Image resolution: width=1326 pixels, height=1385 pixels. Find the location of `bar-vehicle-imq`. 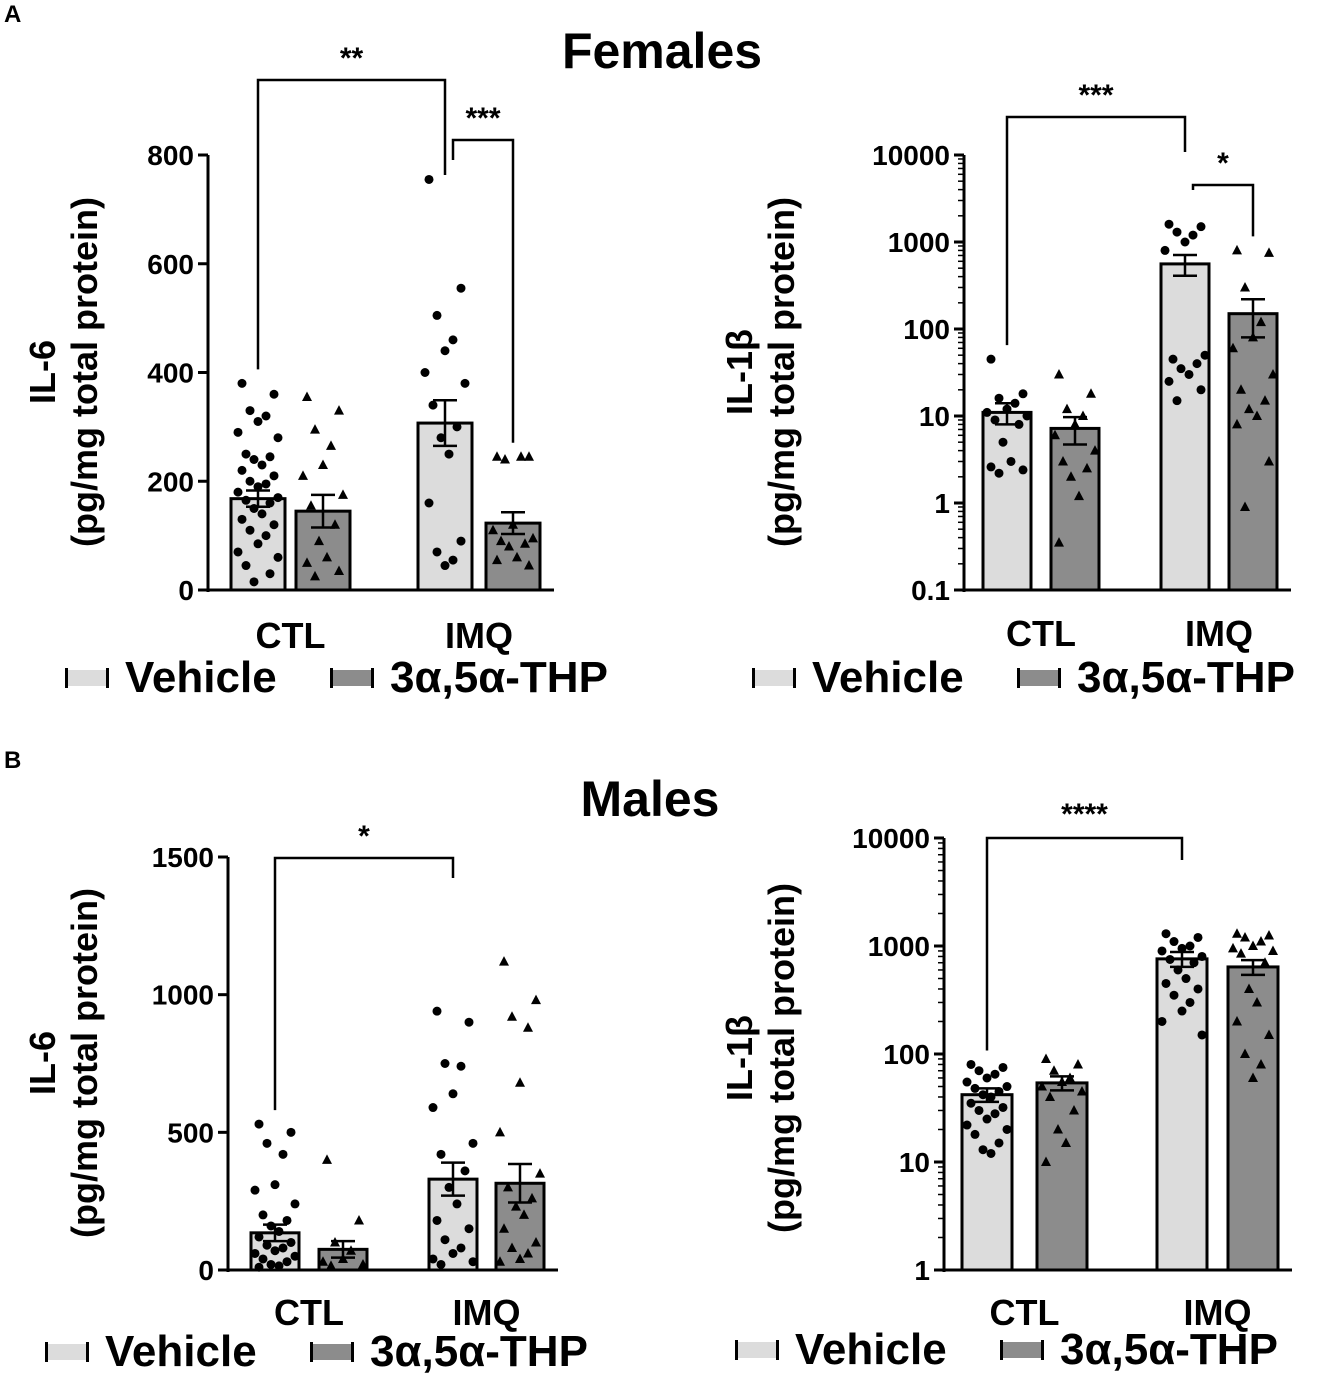

bar-vehicle-imq is located at coordinates (1182, 1114).